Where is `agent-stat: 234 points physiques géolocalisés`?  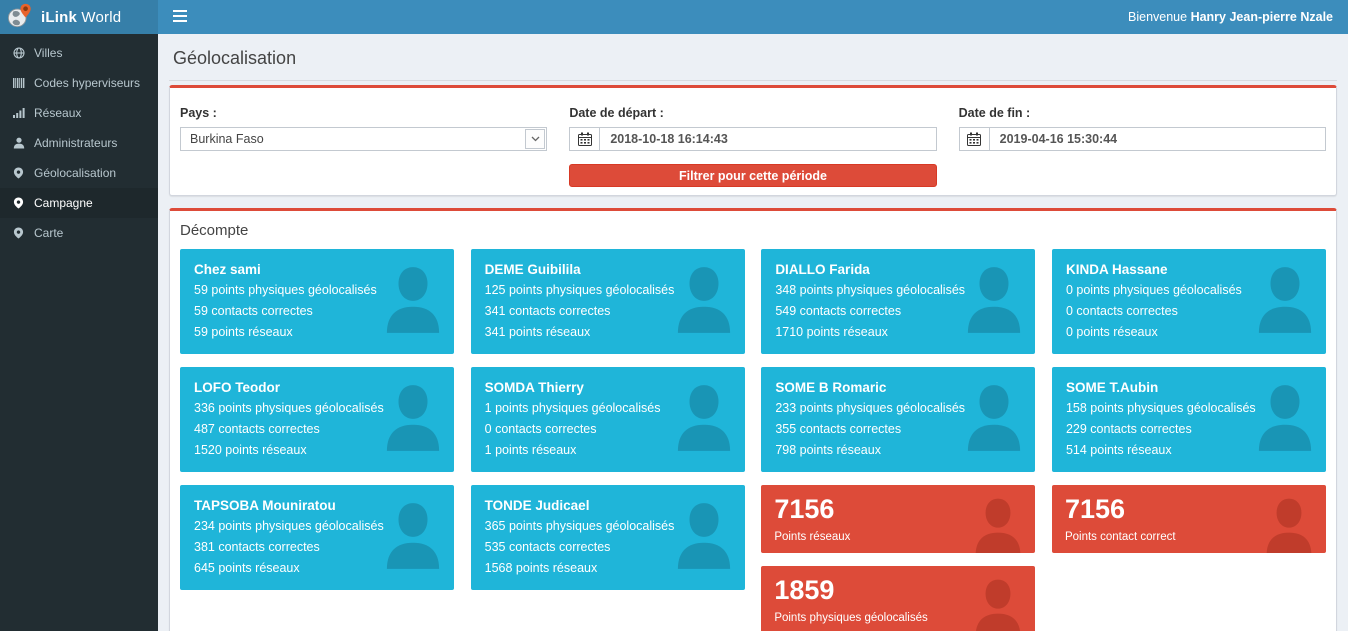
agent-stat: 234 points physiques géolocalisés is located at coordinates (289, 526).